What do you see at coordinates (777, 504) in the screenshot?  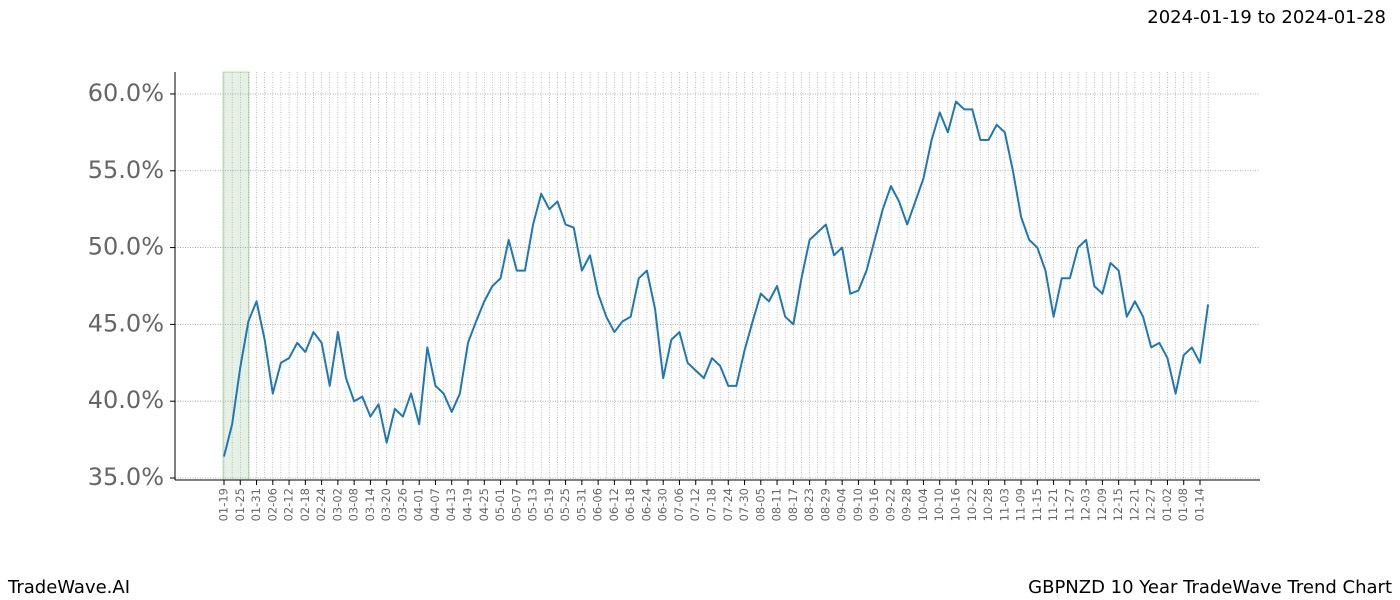 I see `x-tick-label: 08-11` at bounding box center [777, 504].